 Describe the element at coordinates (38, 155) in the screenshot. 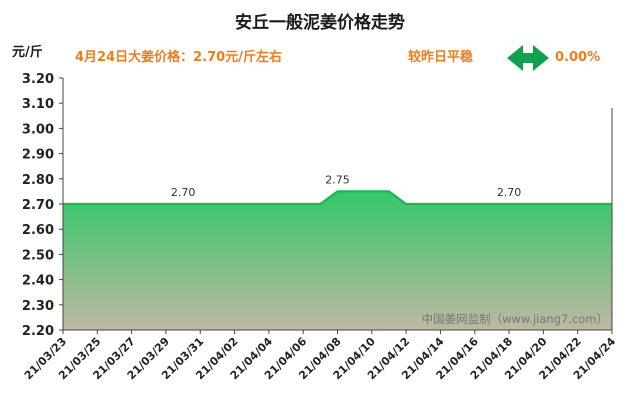

I see `y-tick-label: 2.90` at that location.